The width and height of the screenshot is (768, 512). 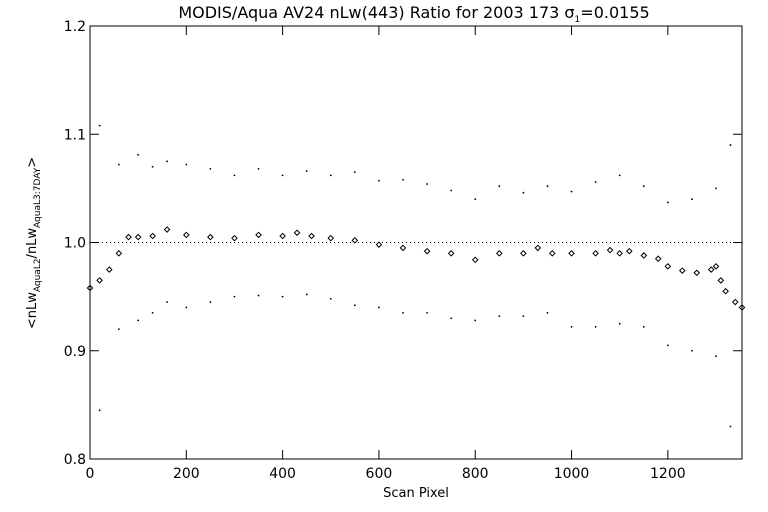 I want to click on y-tick-label: 1.1, so click(x=75, y=135).